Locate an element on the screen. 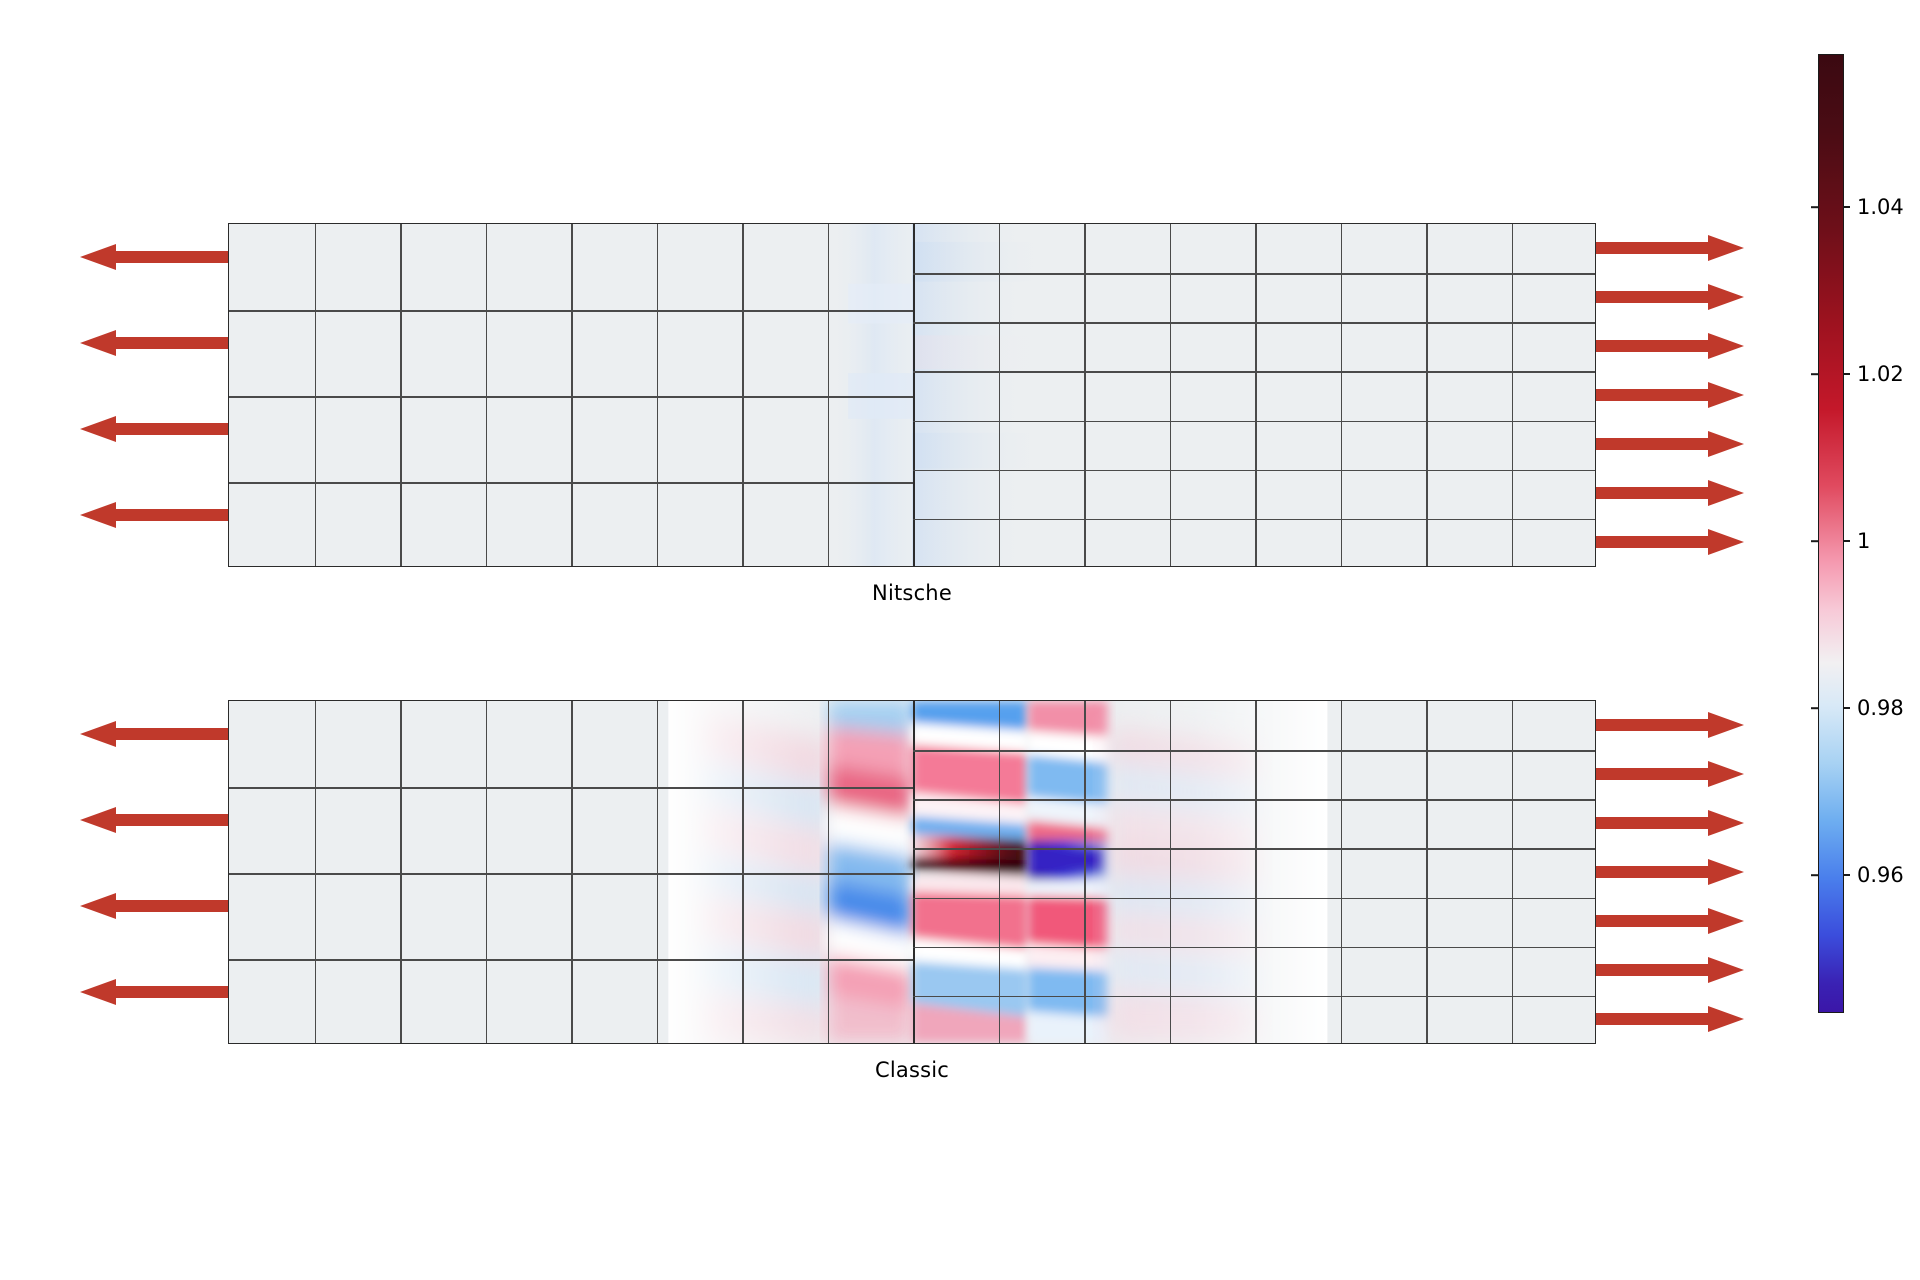 The image size is (1920, 1280). nitsche-panel-label: Nitsche is located at coordinates (912, 593).